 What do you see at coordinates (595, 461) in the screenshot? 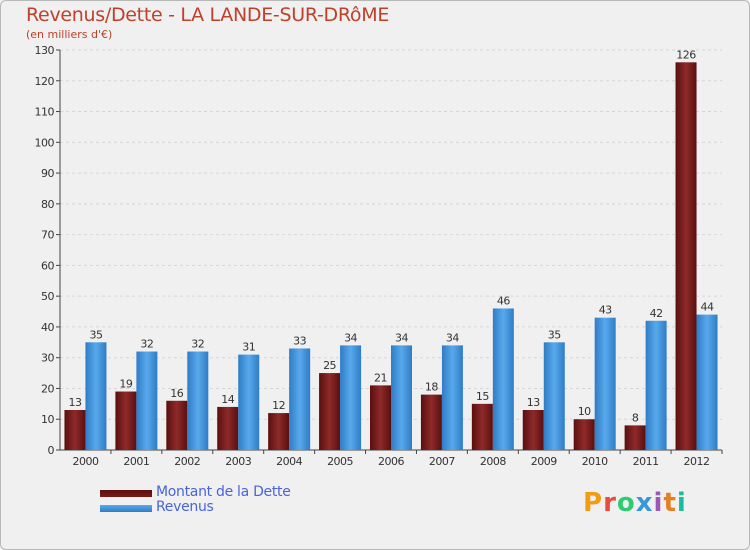
I see `x-tick-label: 2010` at bounding box center [595, 461].